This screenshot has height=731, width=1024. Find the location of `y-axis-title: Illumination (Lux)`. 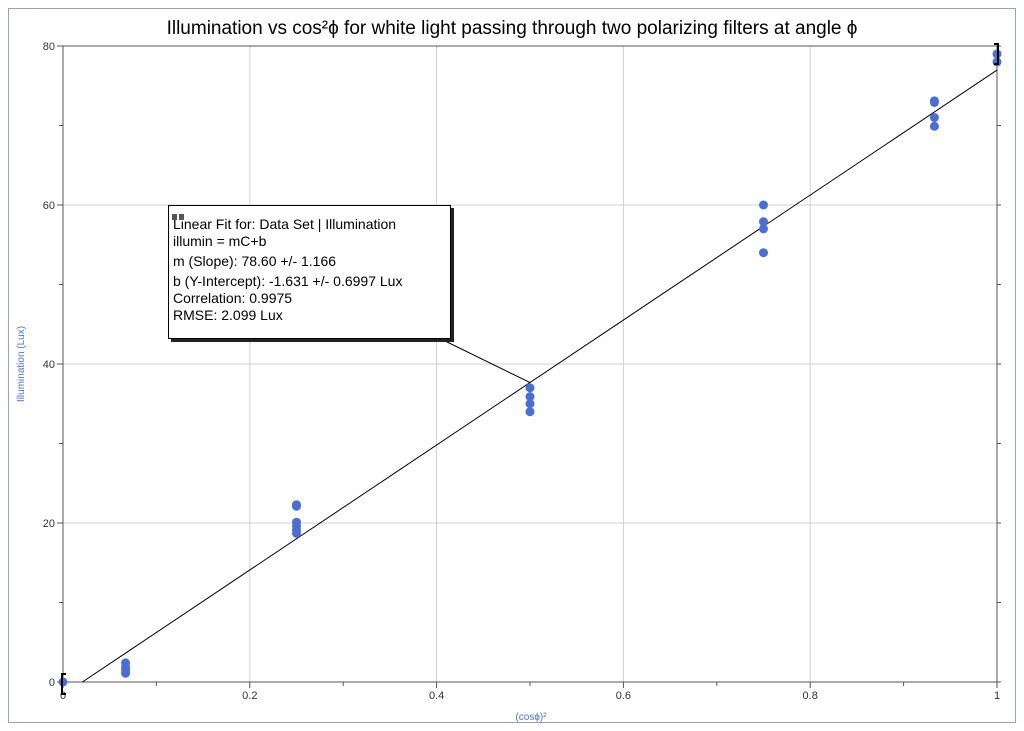

y-axis-title: Illumination (Lux) is located at coordinates (21, 364).